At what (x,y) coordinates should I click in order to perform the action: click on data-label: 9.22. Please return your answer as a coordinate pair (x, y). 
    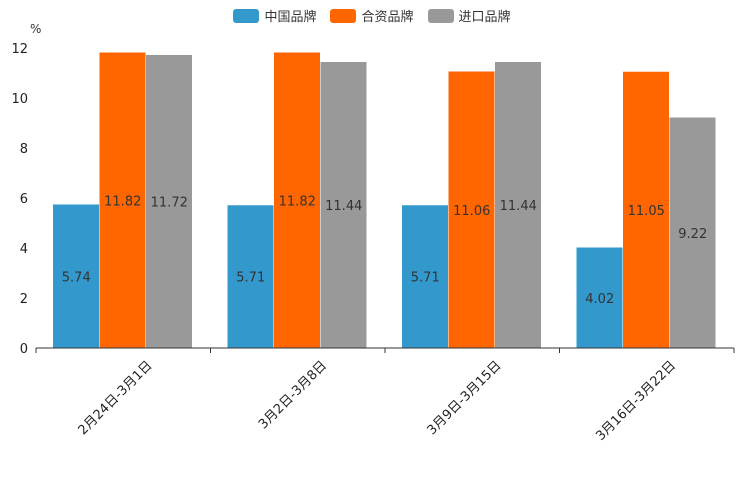
    Looking at the image, I should click on (692, 234).